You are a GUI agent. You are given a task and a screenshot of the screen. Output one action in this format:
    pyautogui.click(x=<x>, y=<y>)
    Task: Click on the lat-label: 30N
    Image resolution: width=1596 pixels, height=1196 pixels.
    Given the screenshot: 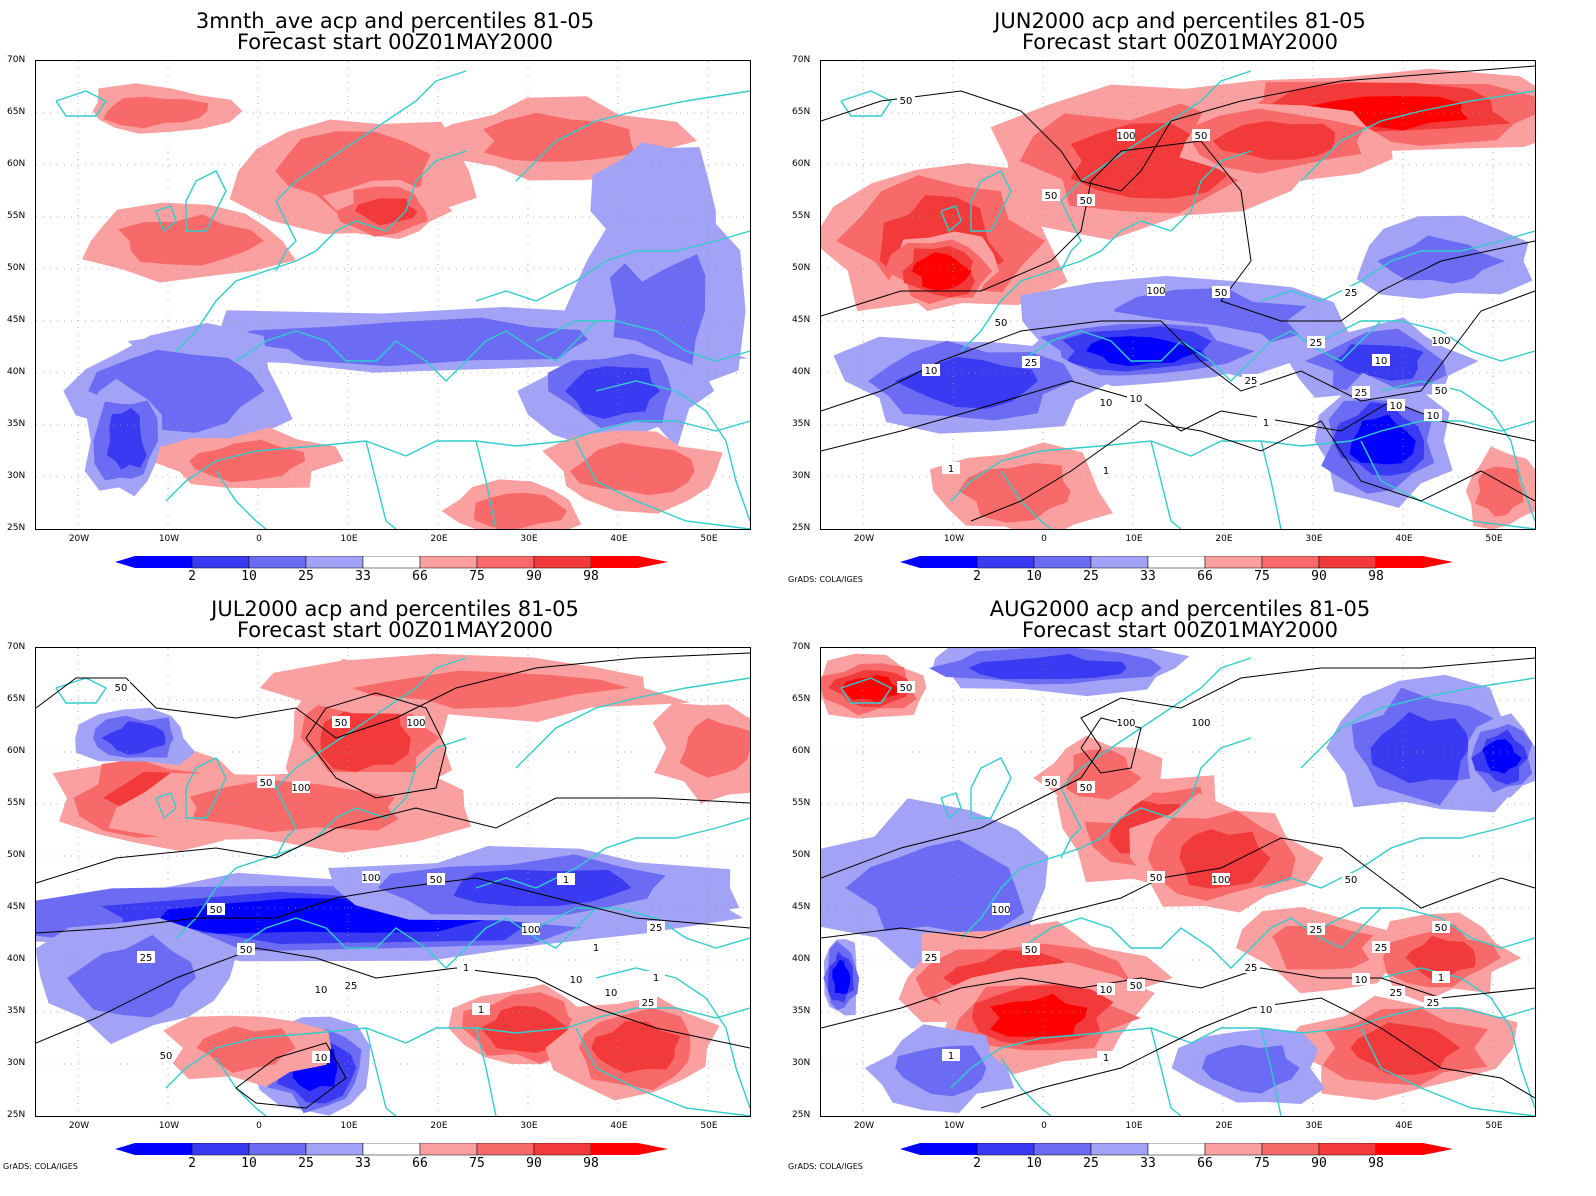 What is the action you would take?
    pyautogui.click(x=801, y=476)
    